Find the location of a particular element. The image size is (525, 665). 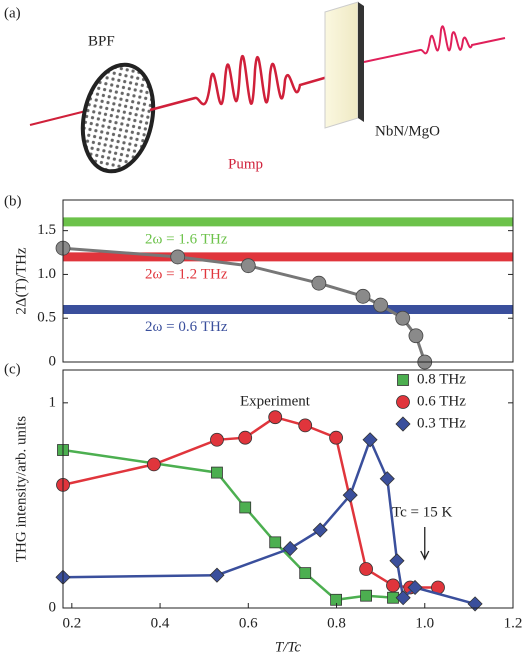

arrow is located at coordinates (425, 544).